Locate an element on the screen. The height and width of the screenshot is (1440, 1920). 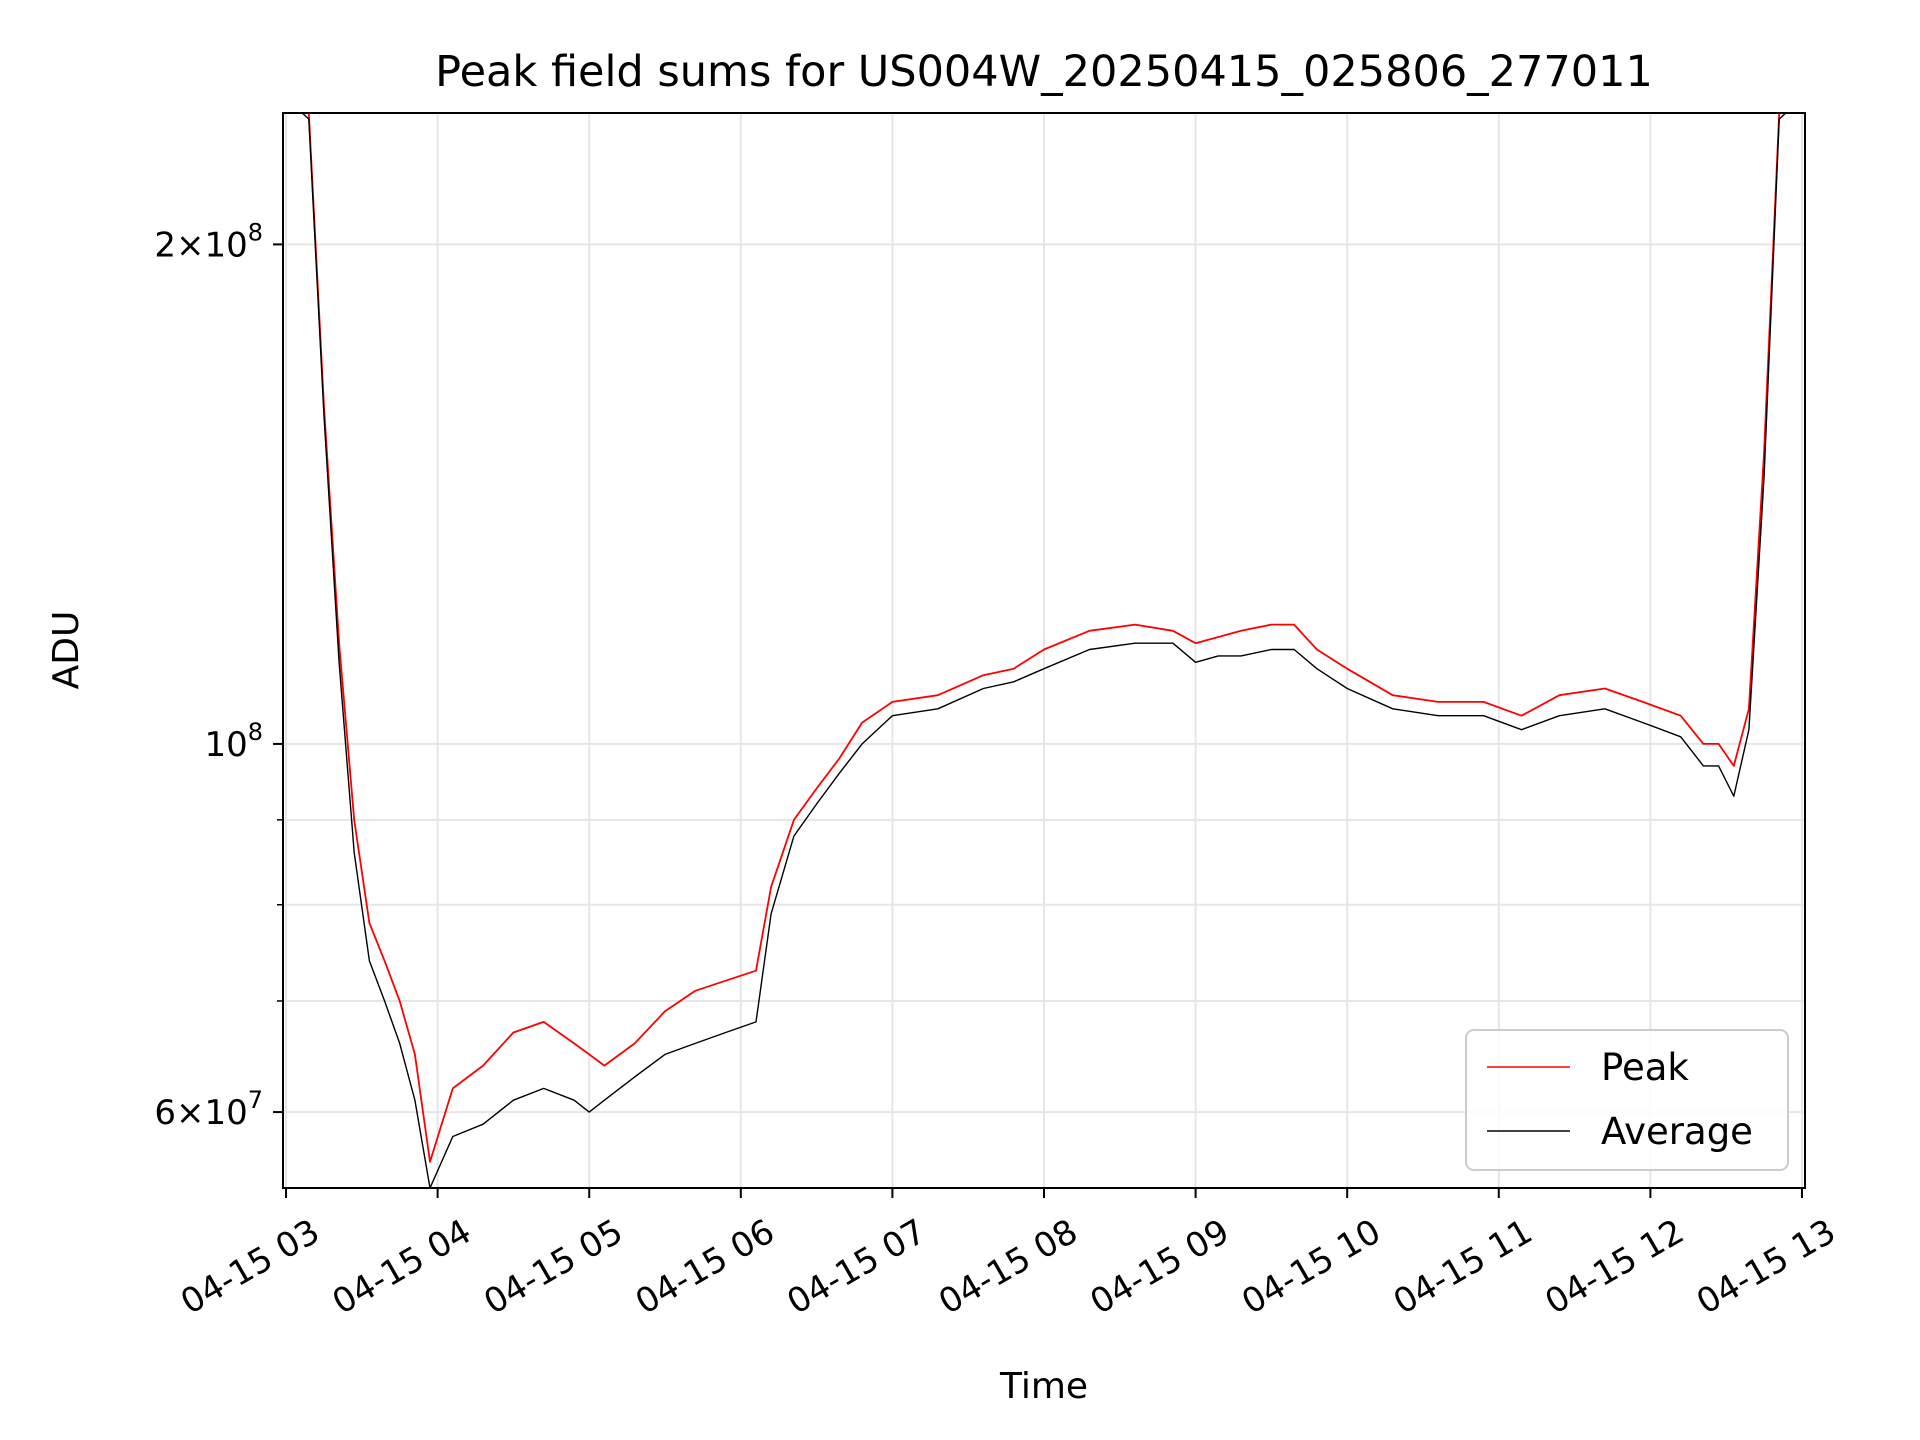
x-axis-label: Time is located at coordinates (1043, 1386).